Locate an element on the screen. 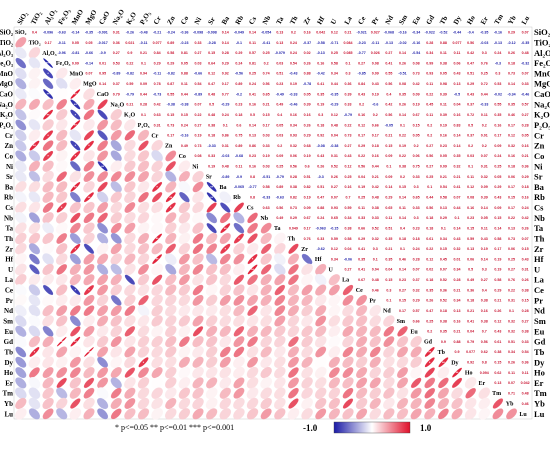 The image size is (550, 465). ellipse-Ho-Zr is located at coordinates (307, 372).